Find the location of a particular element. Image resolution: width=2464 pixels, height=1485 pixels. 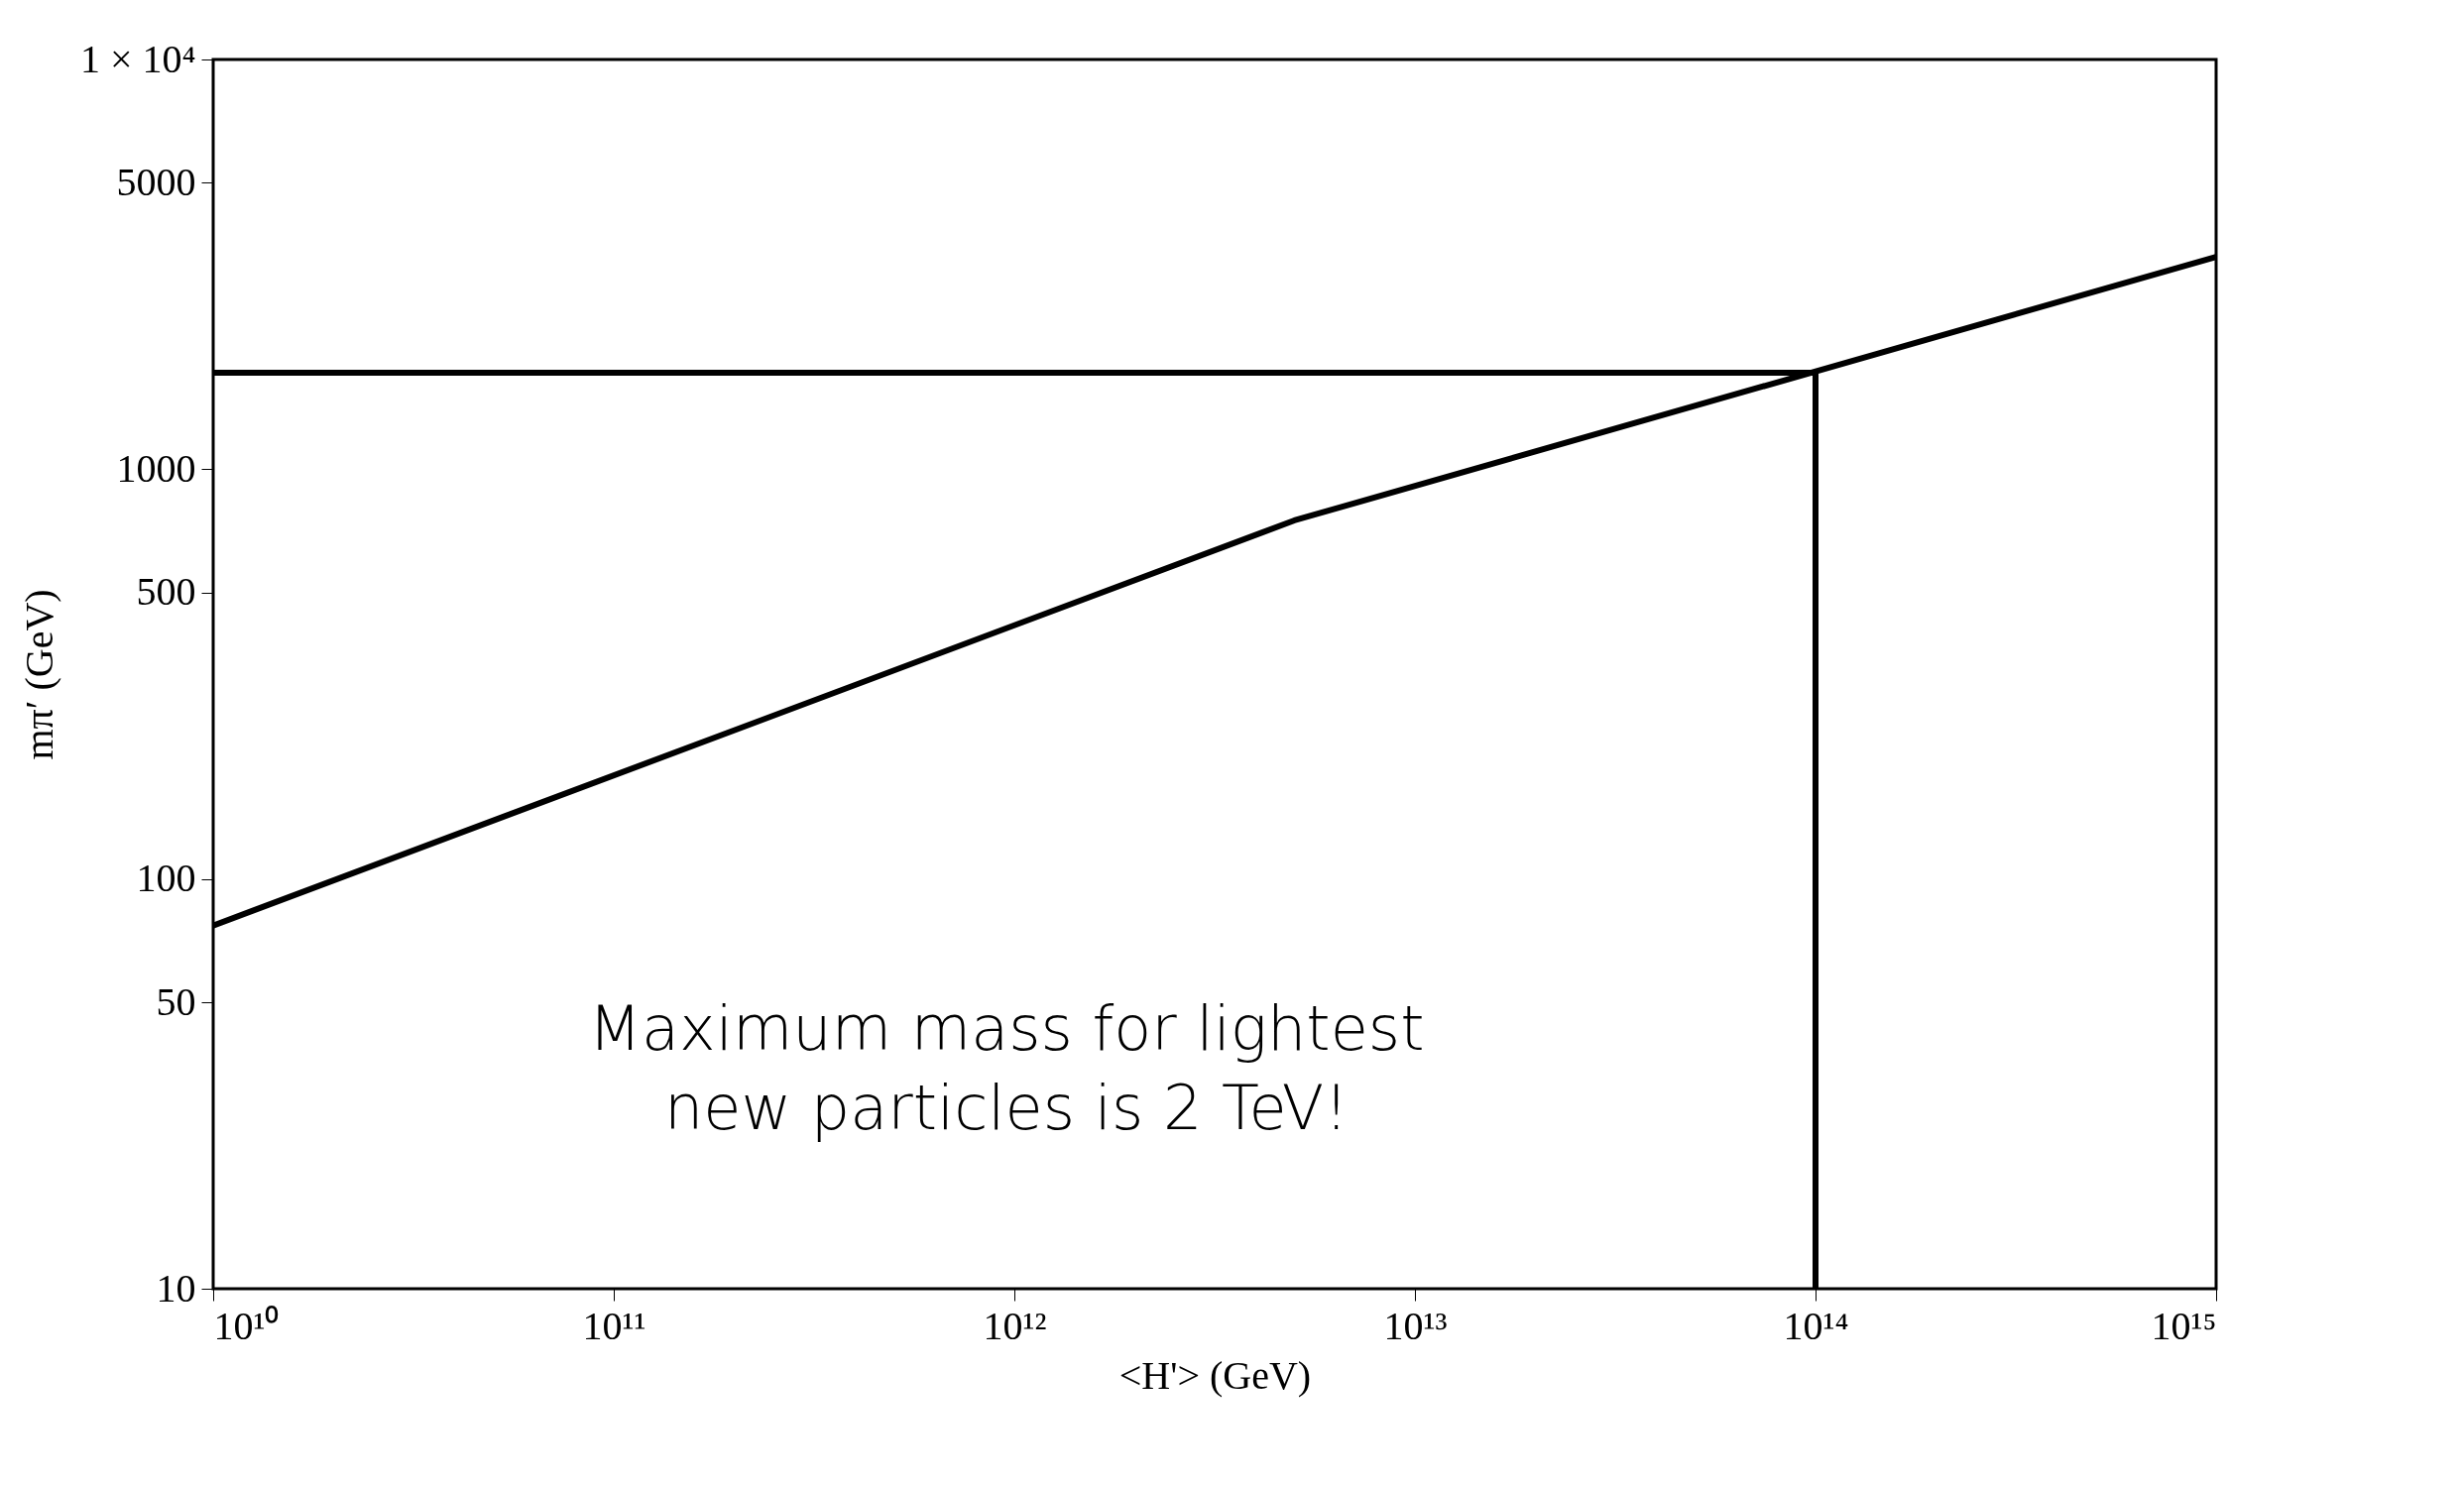

x-tick-label: 10¹³ is located at coordinates (1415, 1325).